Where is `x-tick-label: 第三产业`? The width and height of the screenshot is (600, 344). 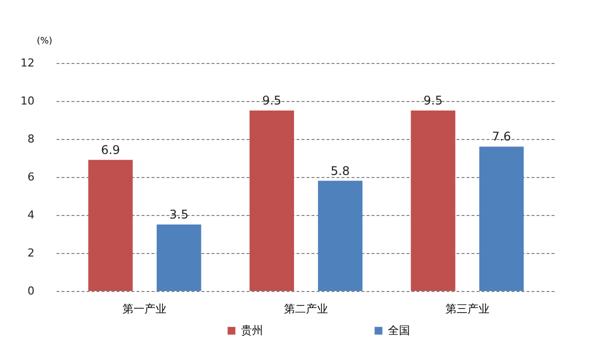 x-tick-label: 第三产业 is located at coordinates (467, 309).